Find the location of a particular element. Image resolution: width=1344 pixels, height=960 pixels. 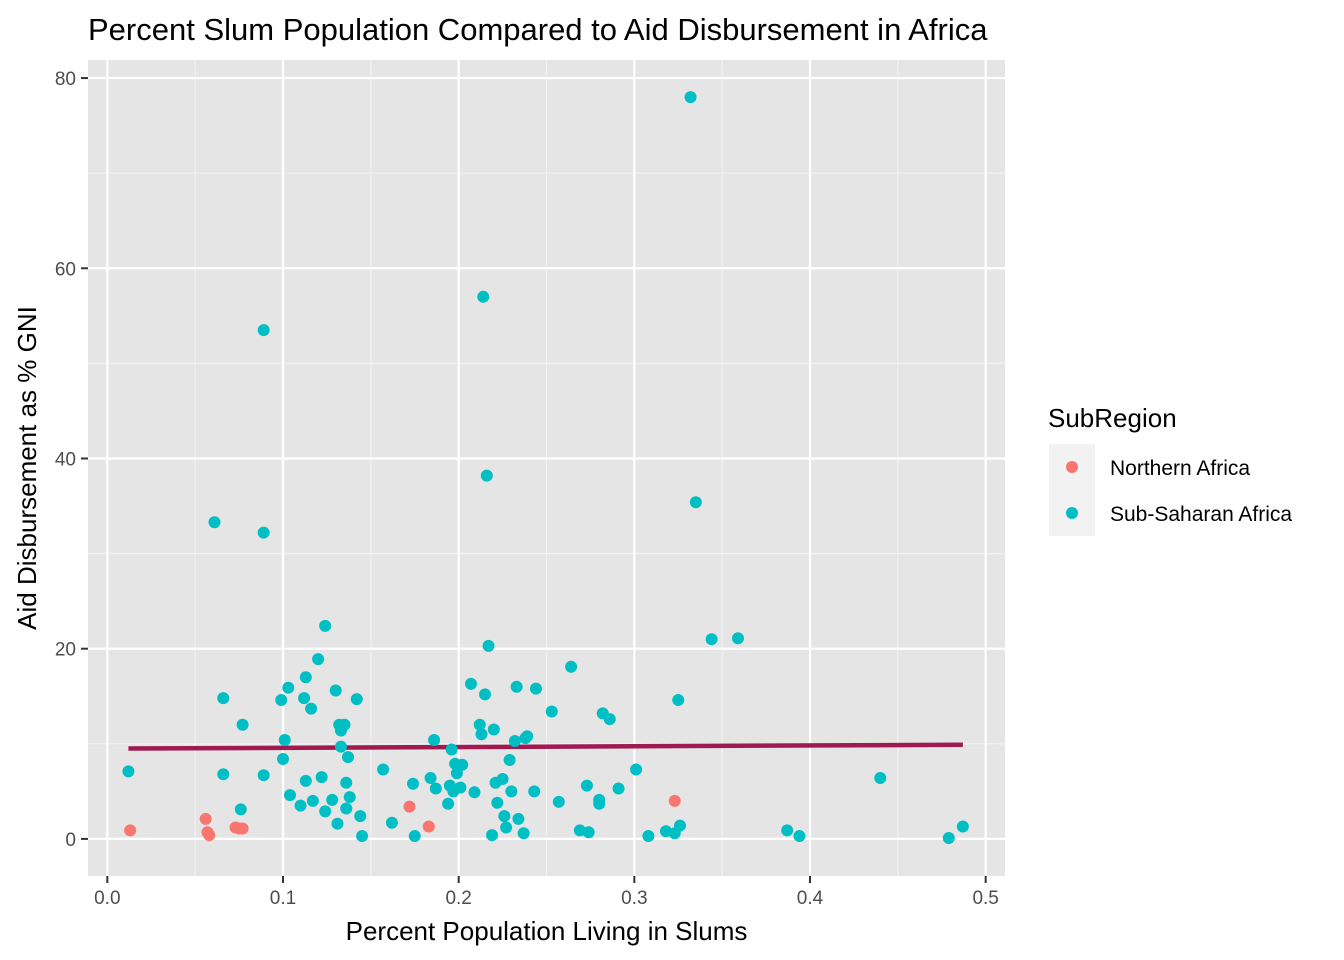

trend-line is located at coordinates (545, 746).